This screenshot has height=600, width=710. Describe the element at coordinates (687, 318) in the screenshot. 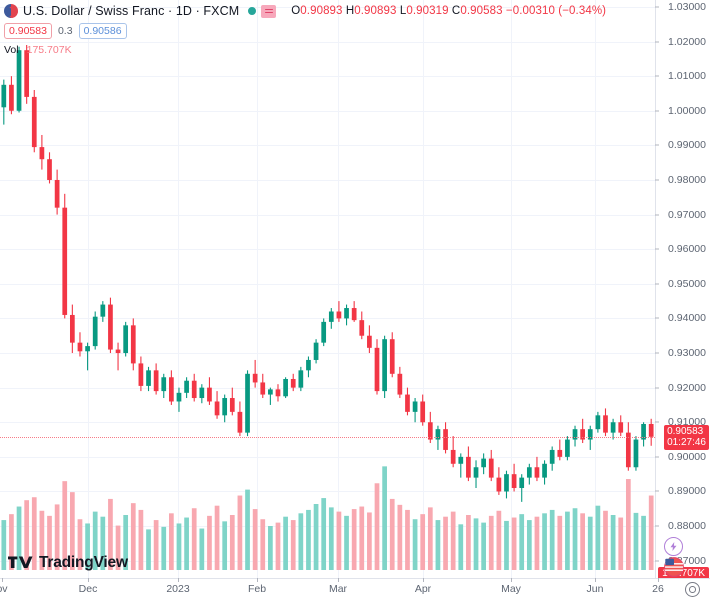

I see `price-axis-tick: 0.94000` at that location.